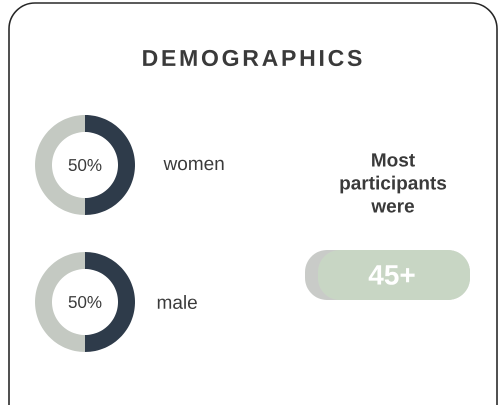 Image resolution: width=503 pixels, height=405 pixels. I want to click on slice-label: male, so click(177, 302).